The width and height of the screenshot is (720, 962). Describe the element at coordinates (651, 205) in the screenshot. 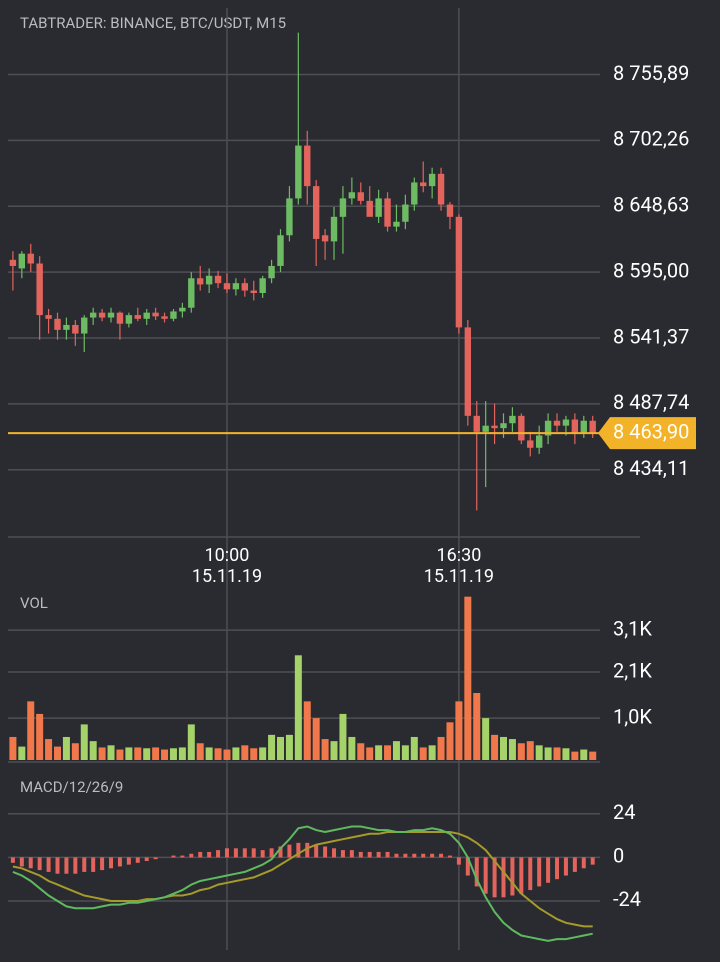

I see `y-tick-label: 8 648,63` at that location.